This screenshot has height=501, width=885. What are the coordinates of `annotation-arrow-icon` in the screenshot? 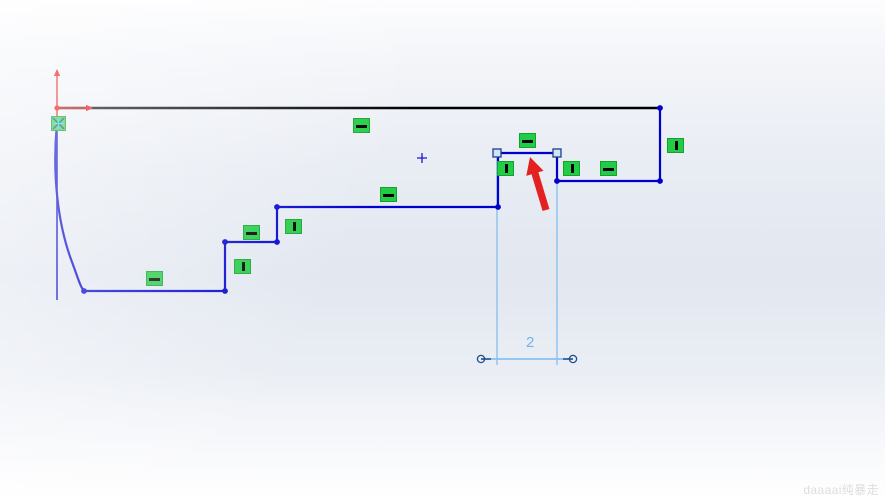 It's located at (538, 184).